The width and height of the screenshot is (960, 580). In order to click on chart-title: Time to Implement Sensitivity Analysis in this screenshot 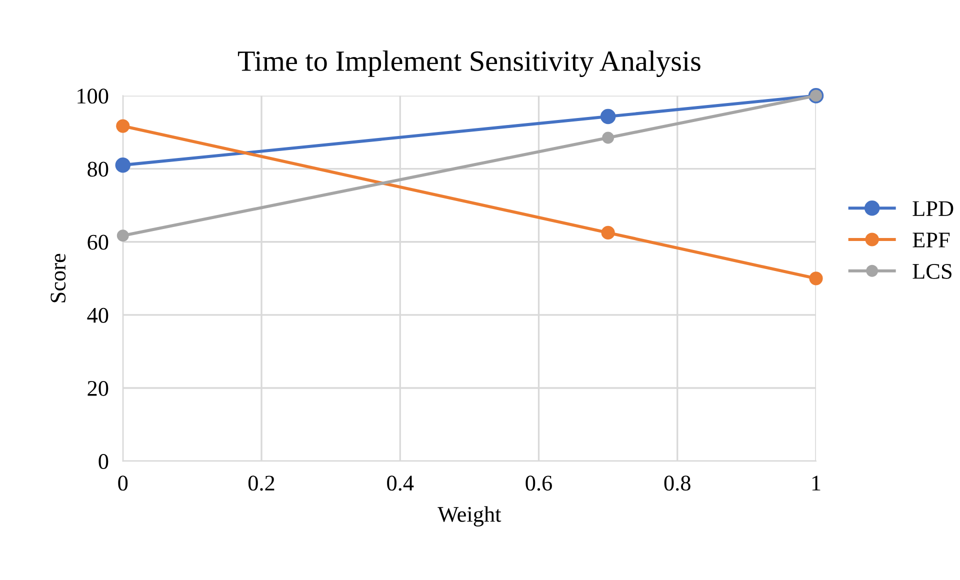, I will do `click(469, 63)`.